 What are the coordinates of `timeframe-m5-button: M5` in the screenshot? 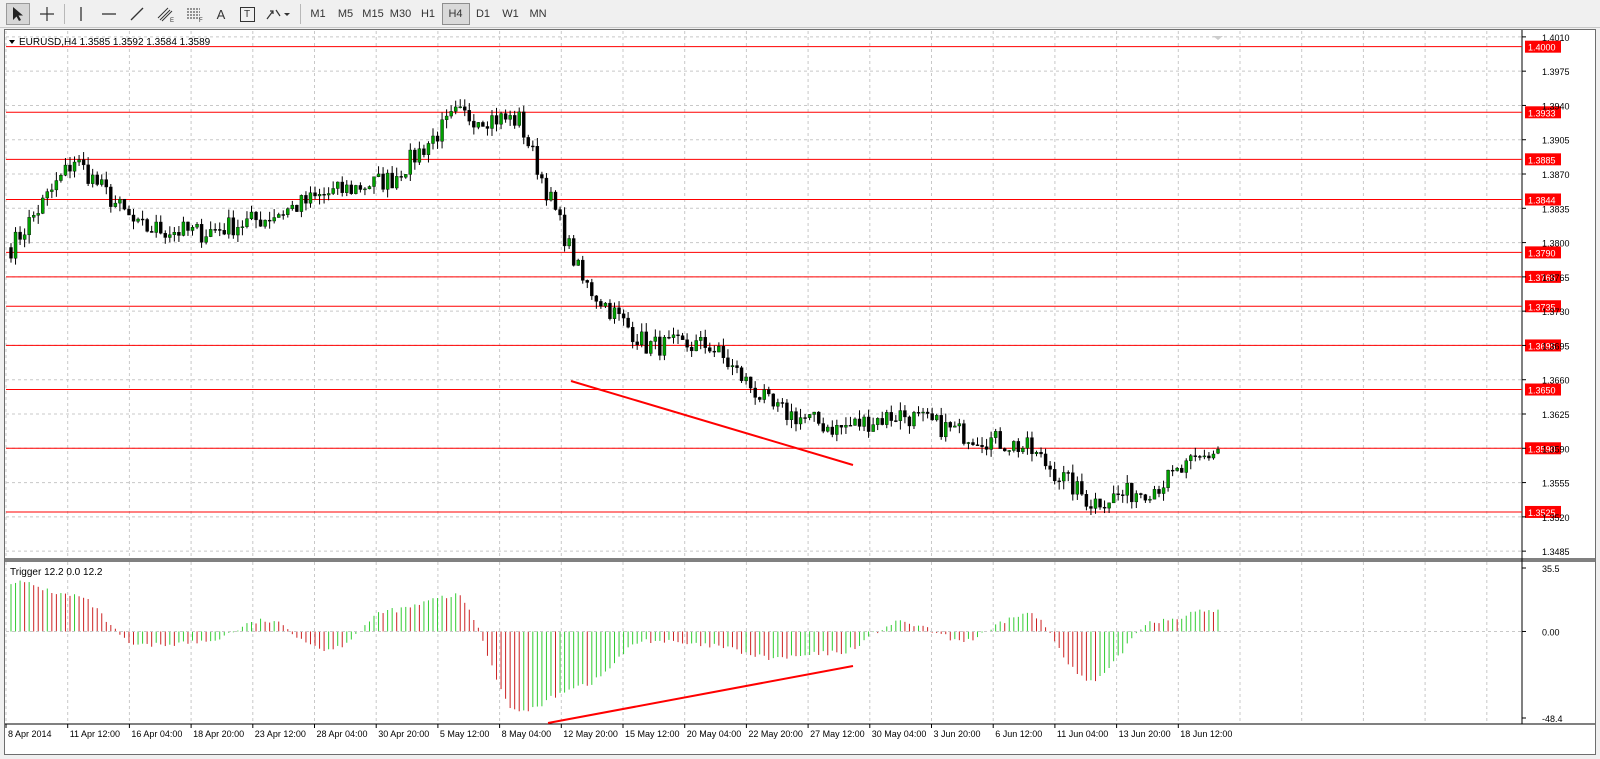 It's located at (345, 14).